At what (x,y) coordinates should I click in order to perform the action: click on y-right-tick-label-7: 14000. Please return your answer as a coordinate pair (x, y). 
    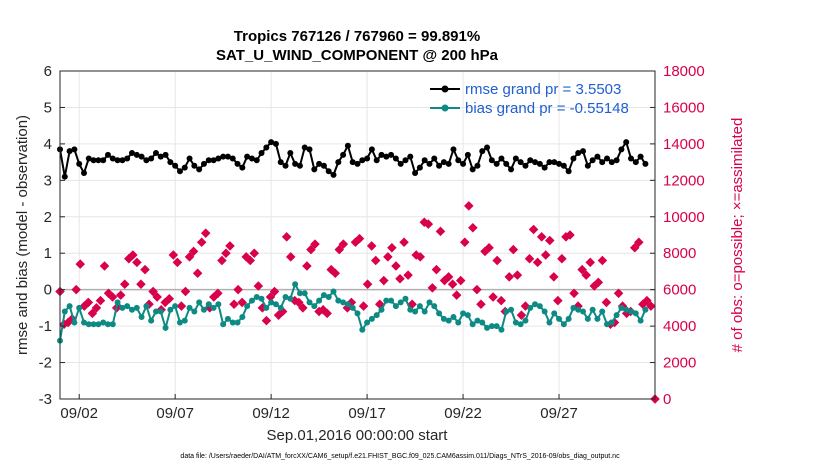
    Looking at the image, I should click on (684, 144).